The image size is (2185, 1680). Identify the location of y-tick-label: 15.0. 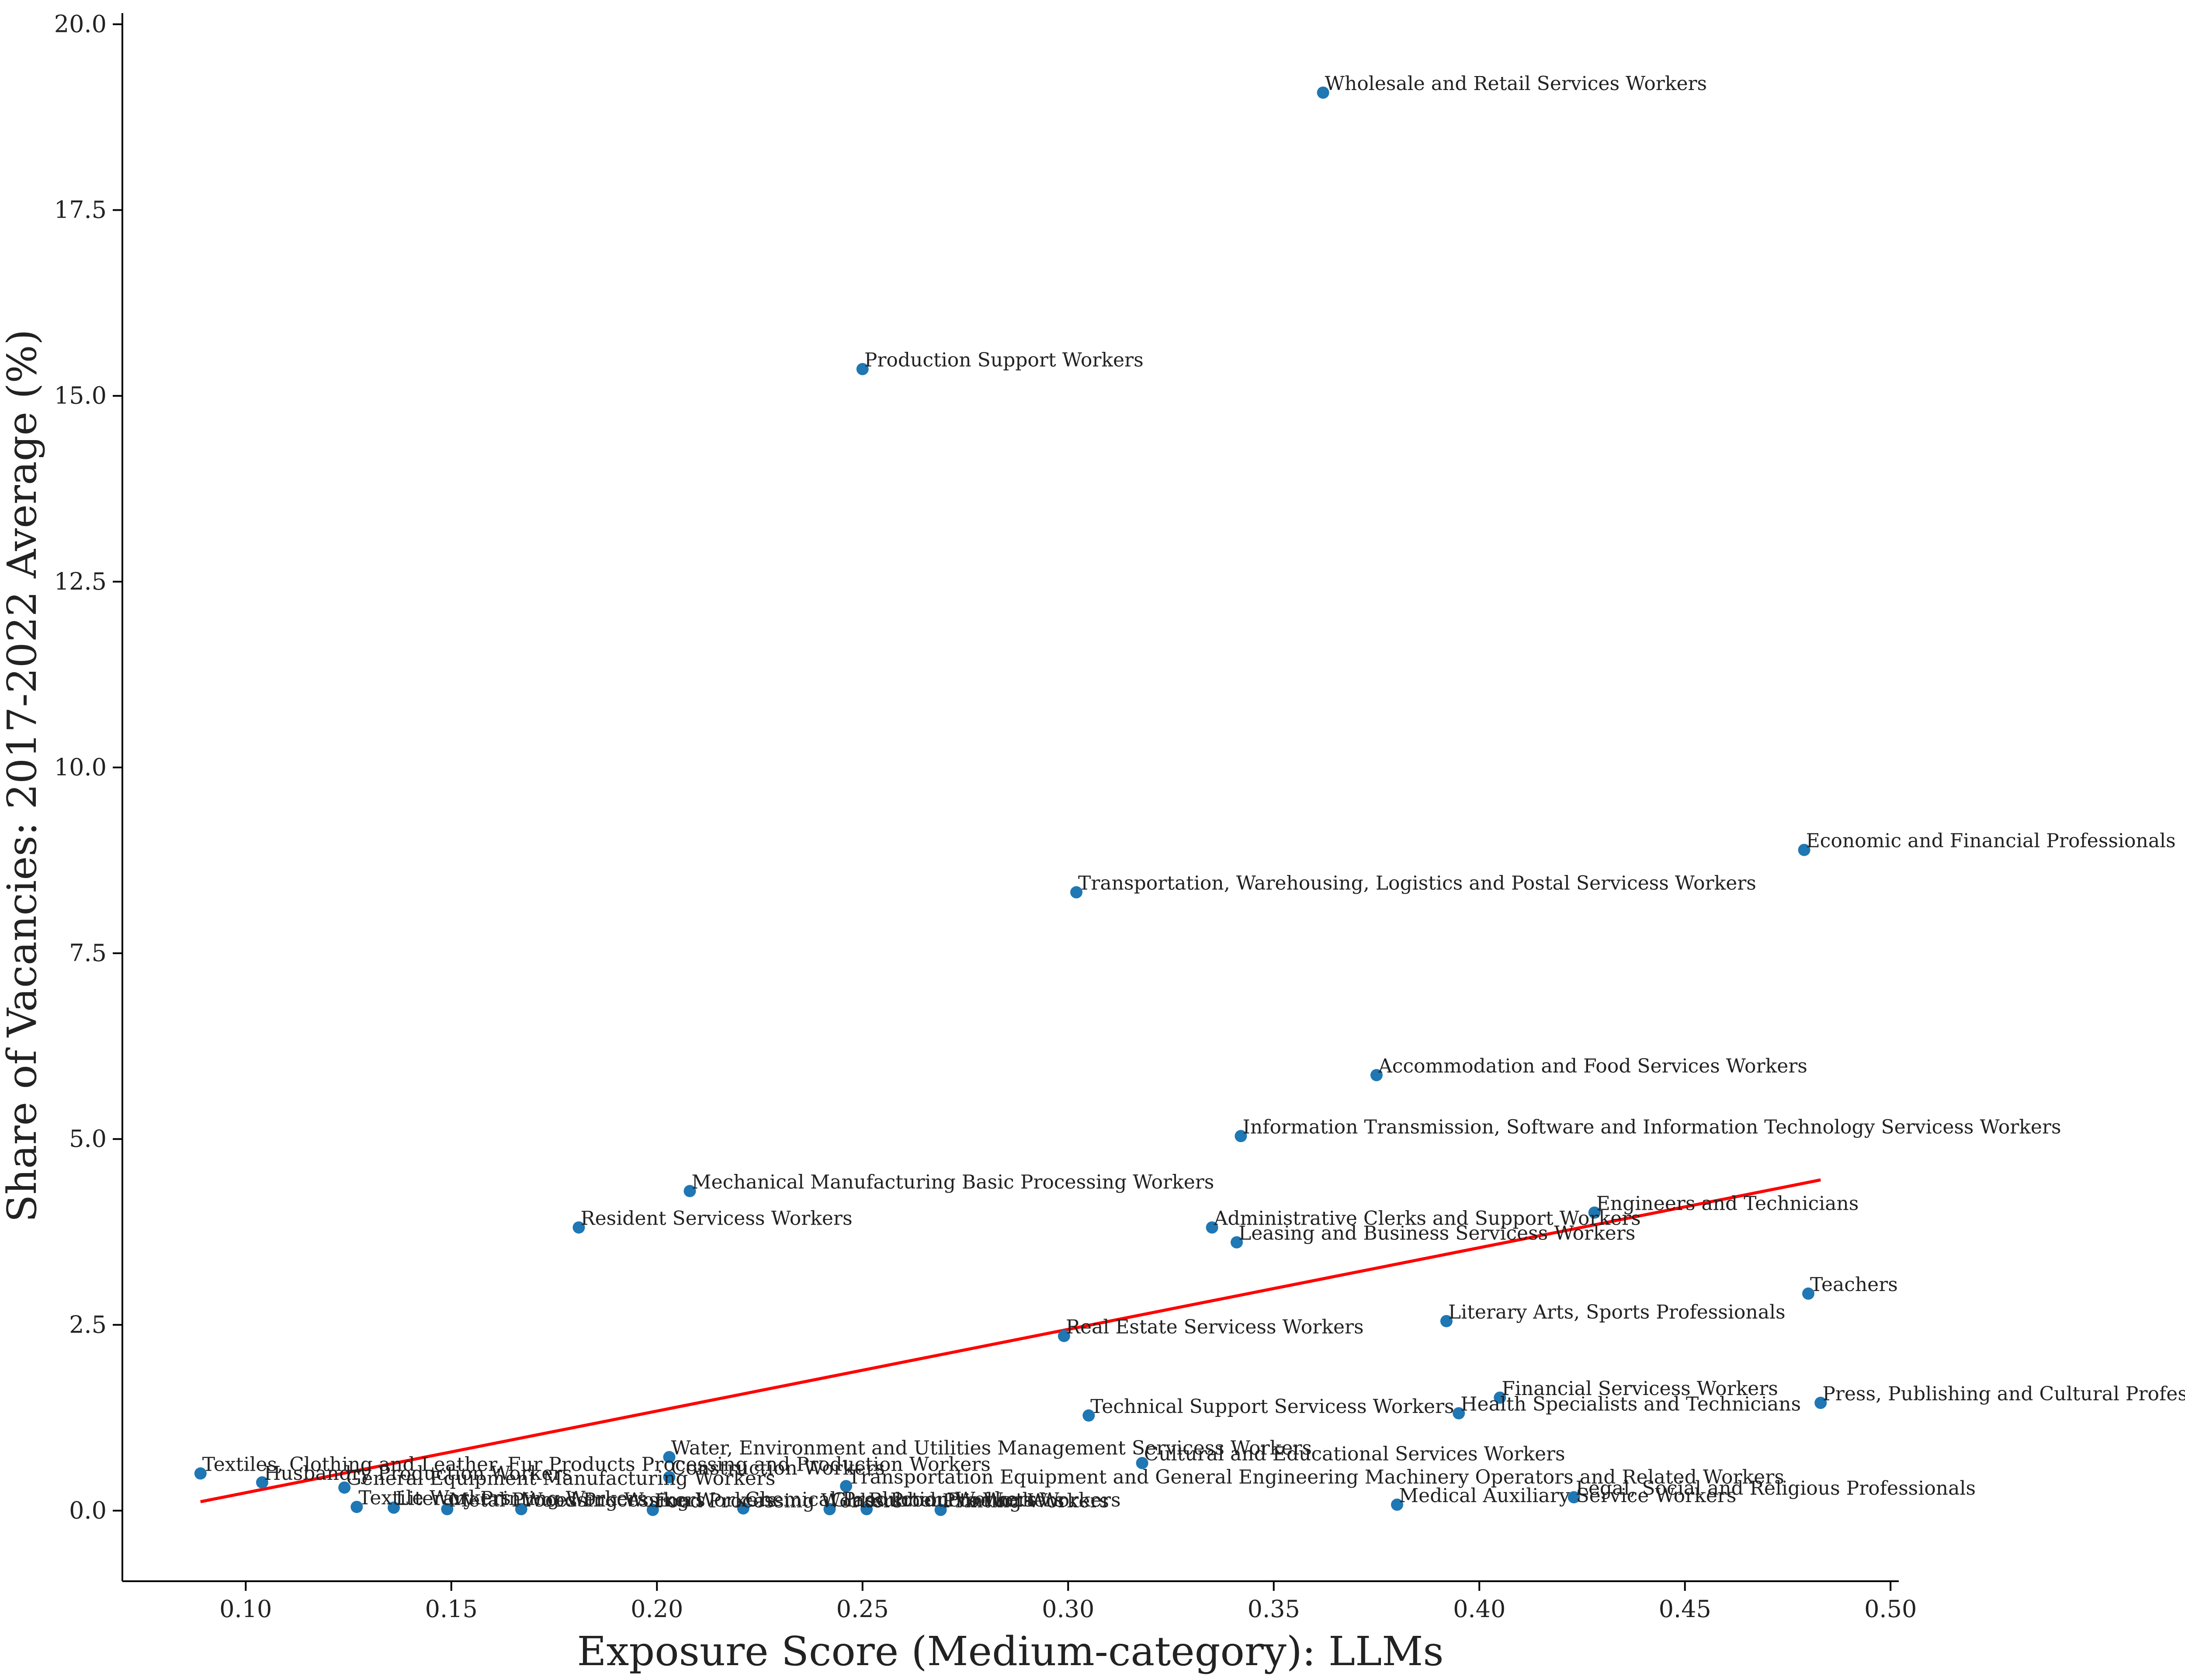
(80, 396).